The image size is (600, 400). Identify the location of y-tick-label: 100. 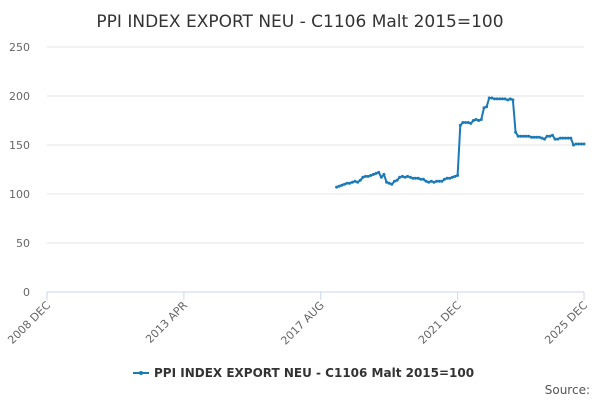
(19, 194).